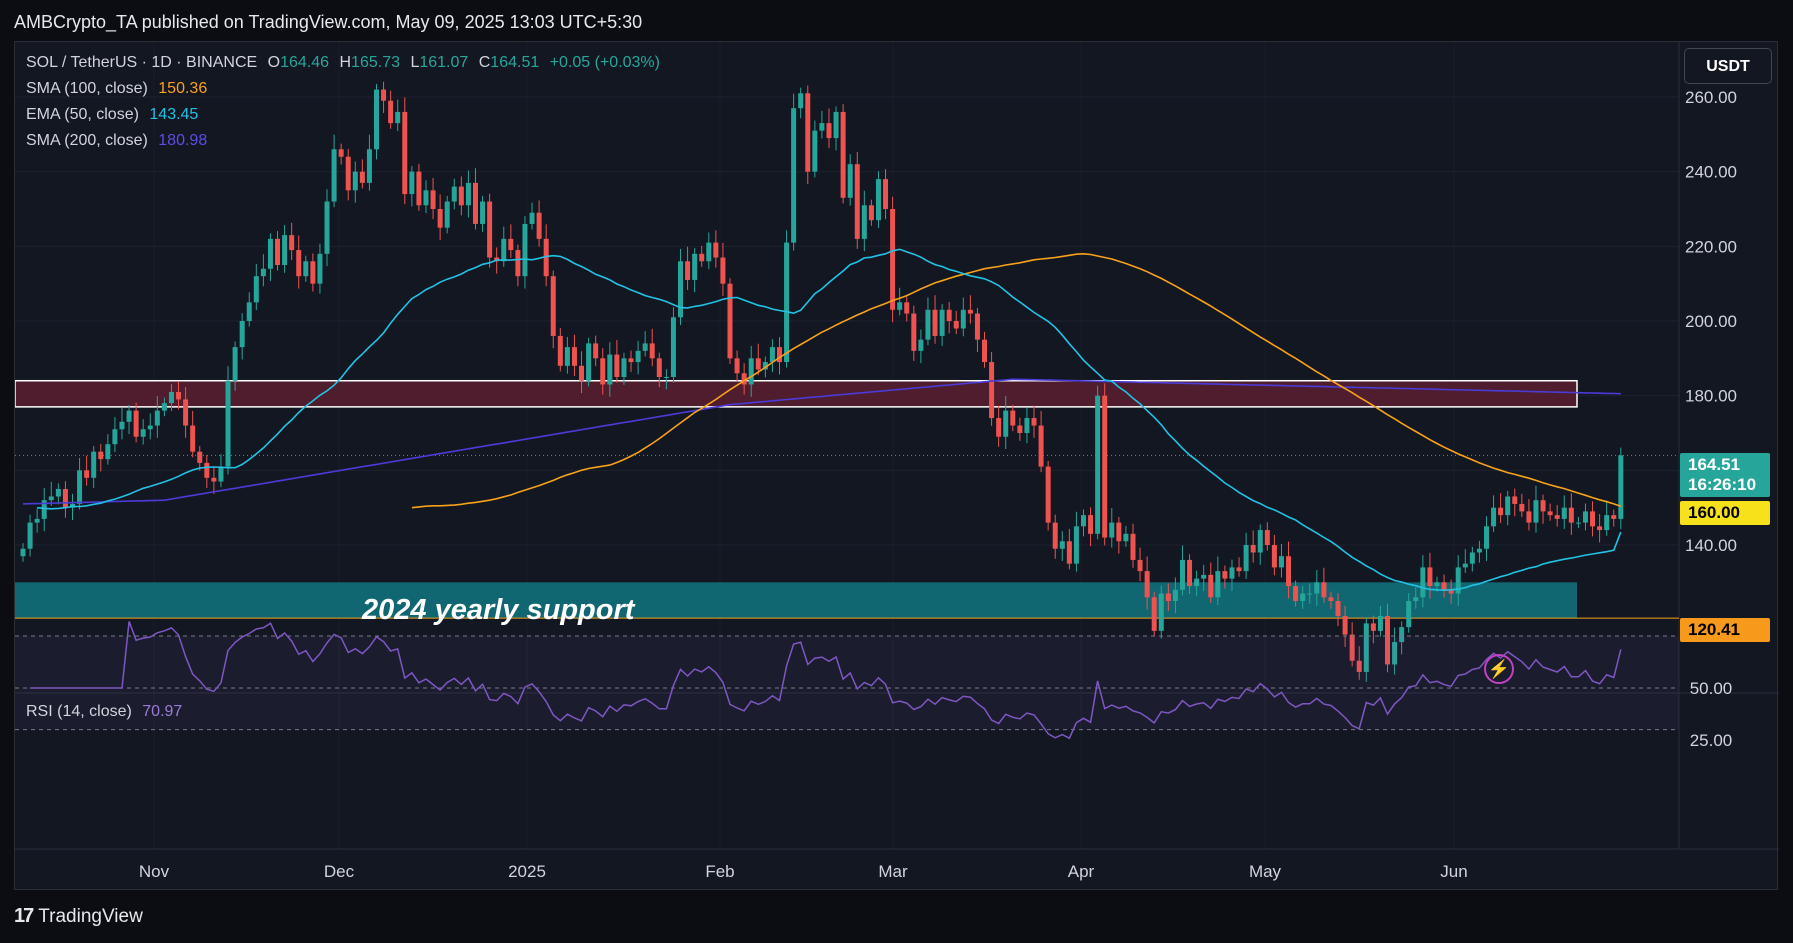  I want to click on legend-sma200: SMA (200, close) 180.98, so click(116, 141).